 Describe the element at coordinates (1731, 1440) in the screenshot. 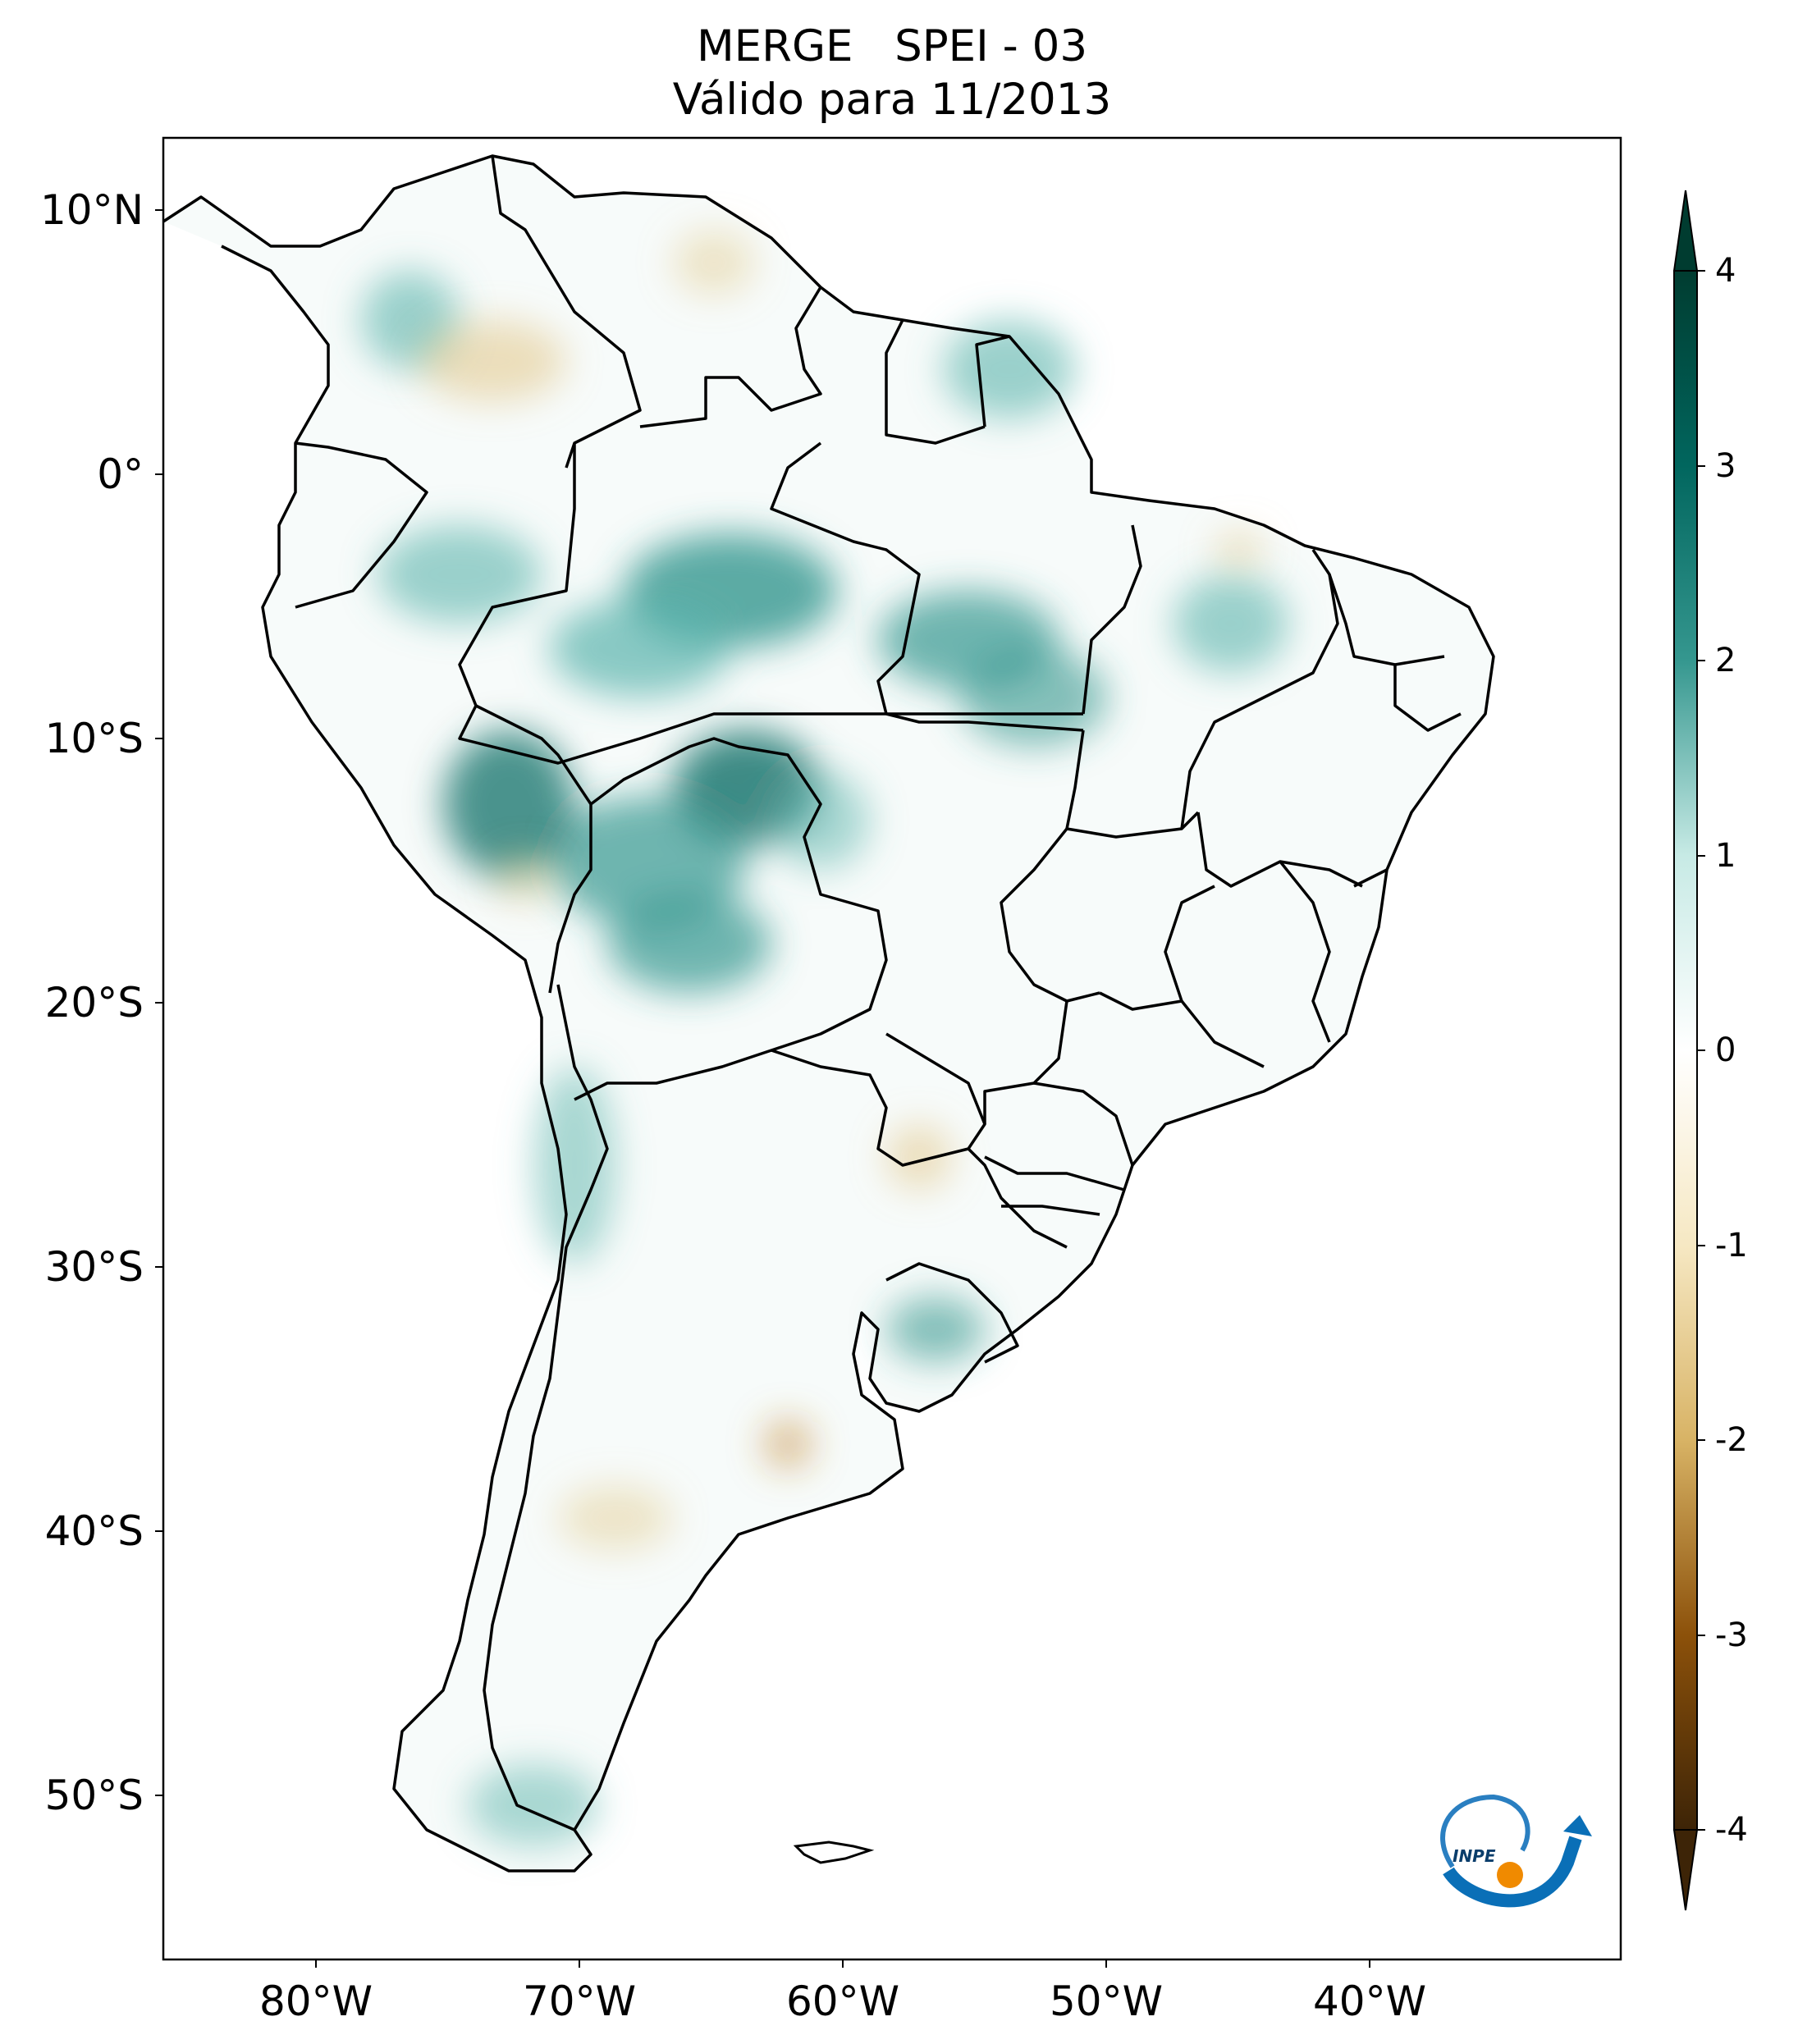

I see `colorbar-label-neg2: -2` at that location.